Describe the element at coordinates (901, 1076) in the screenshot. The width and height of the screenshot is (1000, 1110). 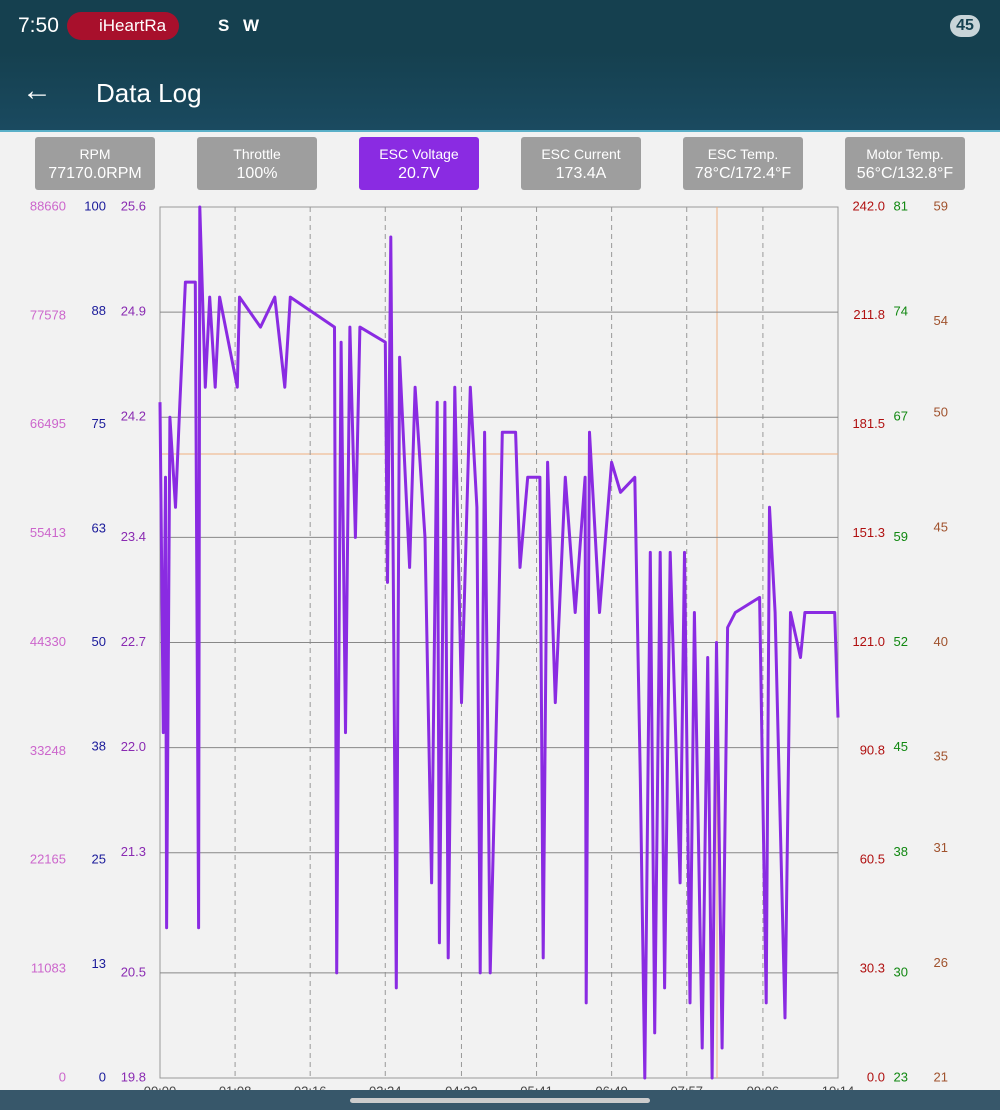
I see `y-tick-label: 23` at that location.